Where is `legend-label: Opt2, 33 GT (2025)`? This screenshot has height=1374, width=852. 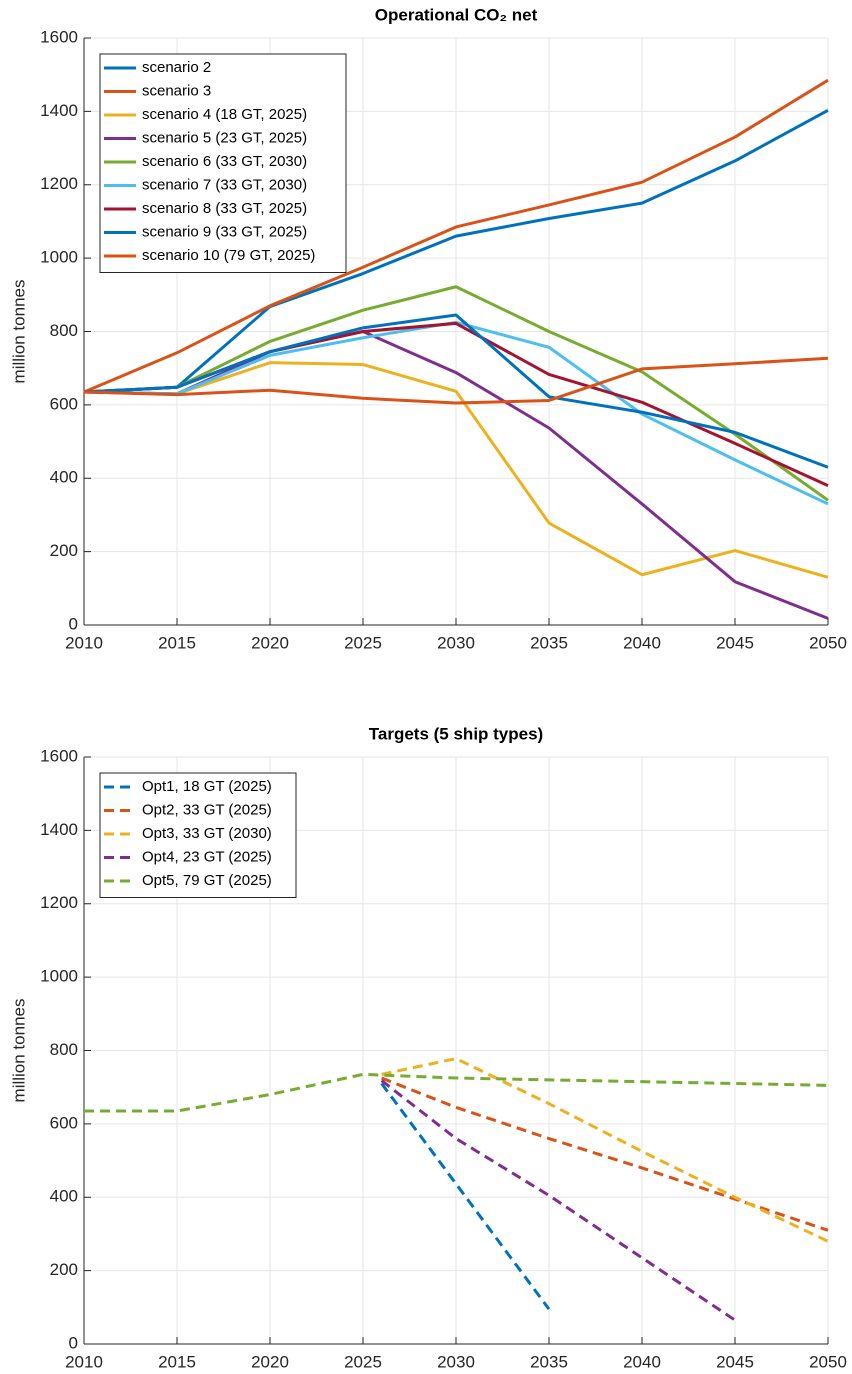
legend-label: Opt2, 33 GT (2025) is located at coordinates (207, 809).